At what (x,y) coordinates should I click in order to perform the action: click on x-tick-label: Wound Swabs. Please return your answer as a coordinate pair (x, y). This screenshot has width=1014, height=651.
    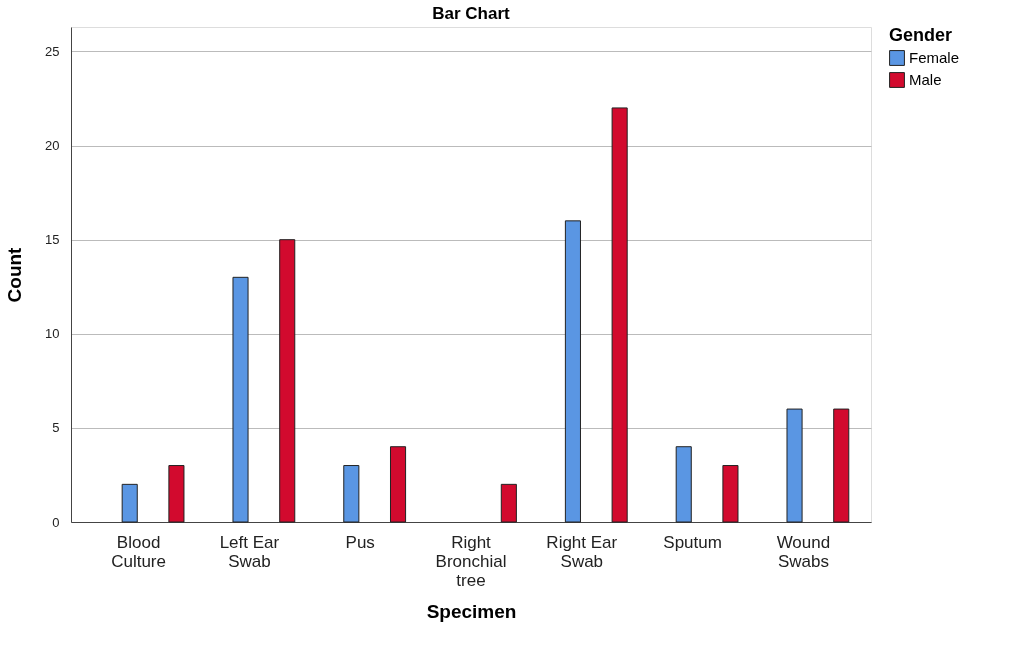
    Looking at the image, I should click on (803, 551).